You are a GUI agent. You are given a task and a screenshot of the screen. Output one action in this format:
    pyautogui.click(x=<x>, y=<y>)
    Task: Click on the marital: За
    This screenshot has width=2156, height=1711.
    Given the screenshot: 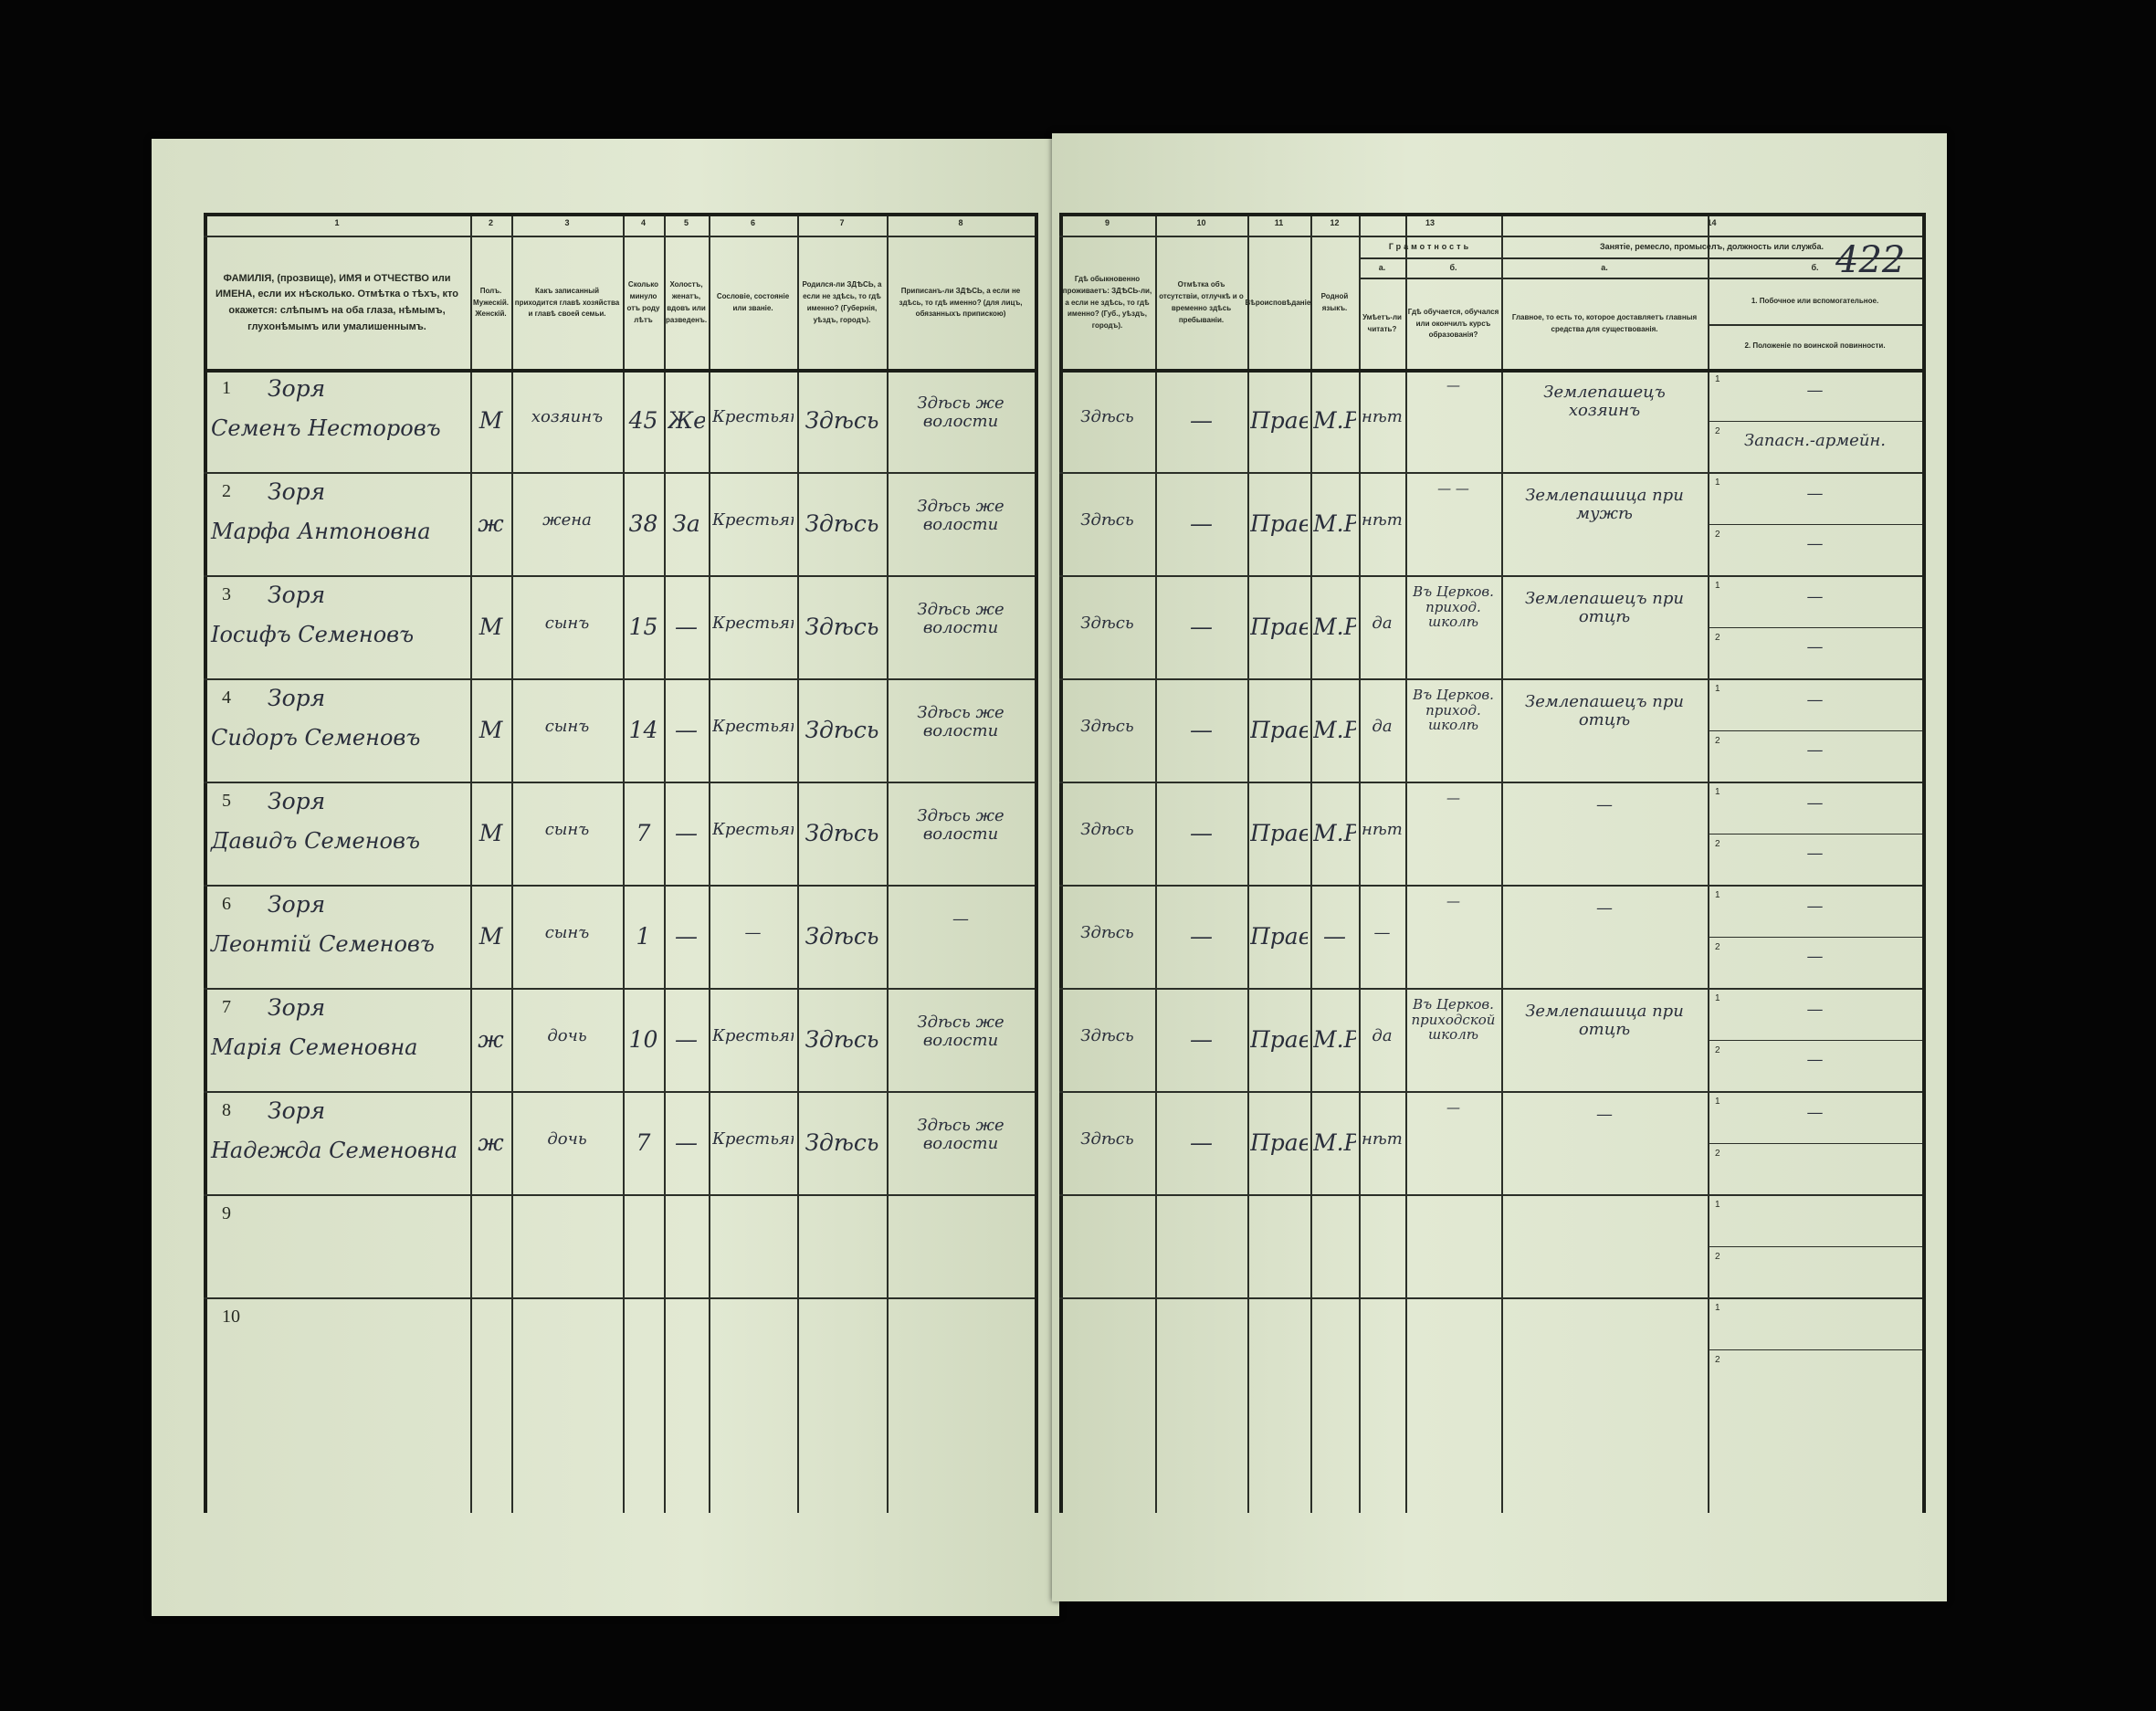 What is the action you would take?
    pyautogui.click(x=686, y=523)
    